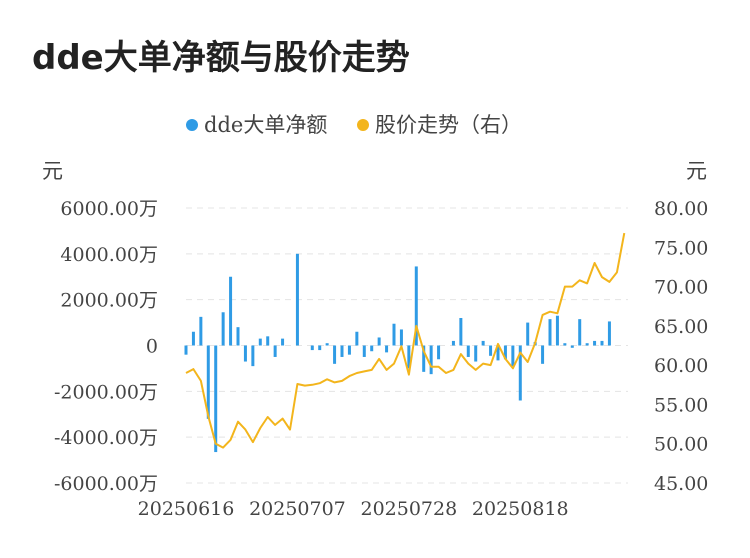 This screenshot has height=558, width=750. What do you see at coordinates (106, 392) in the screenshot?
I see `y-left-tick-label: -2000.00万` at bounding box center [106, 392].